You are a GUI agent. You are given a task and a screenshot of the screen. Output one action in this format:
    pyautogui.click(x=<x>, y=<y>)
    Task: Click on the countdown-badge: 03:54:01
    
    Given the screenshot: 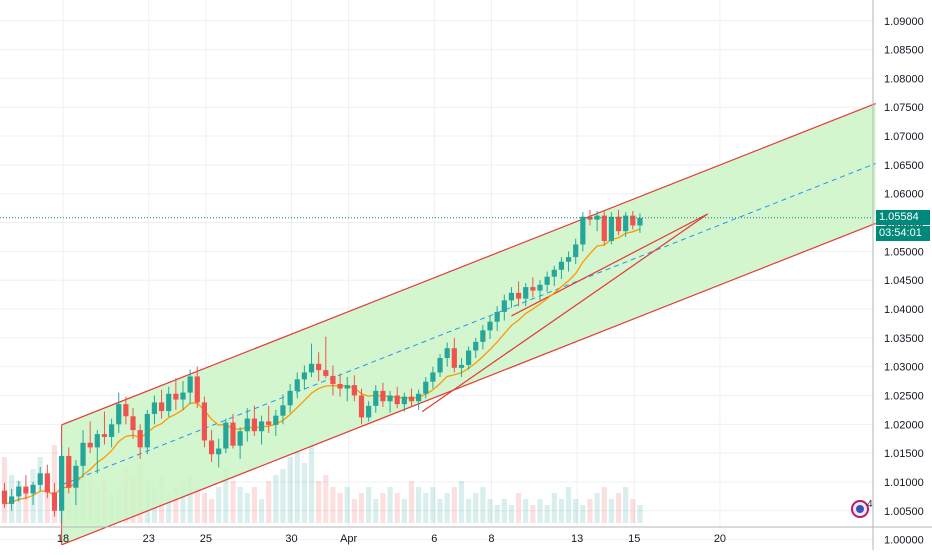 What is the action you would take?
    pyautogui.click(x=903, y=233)
    